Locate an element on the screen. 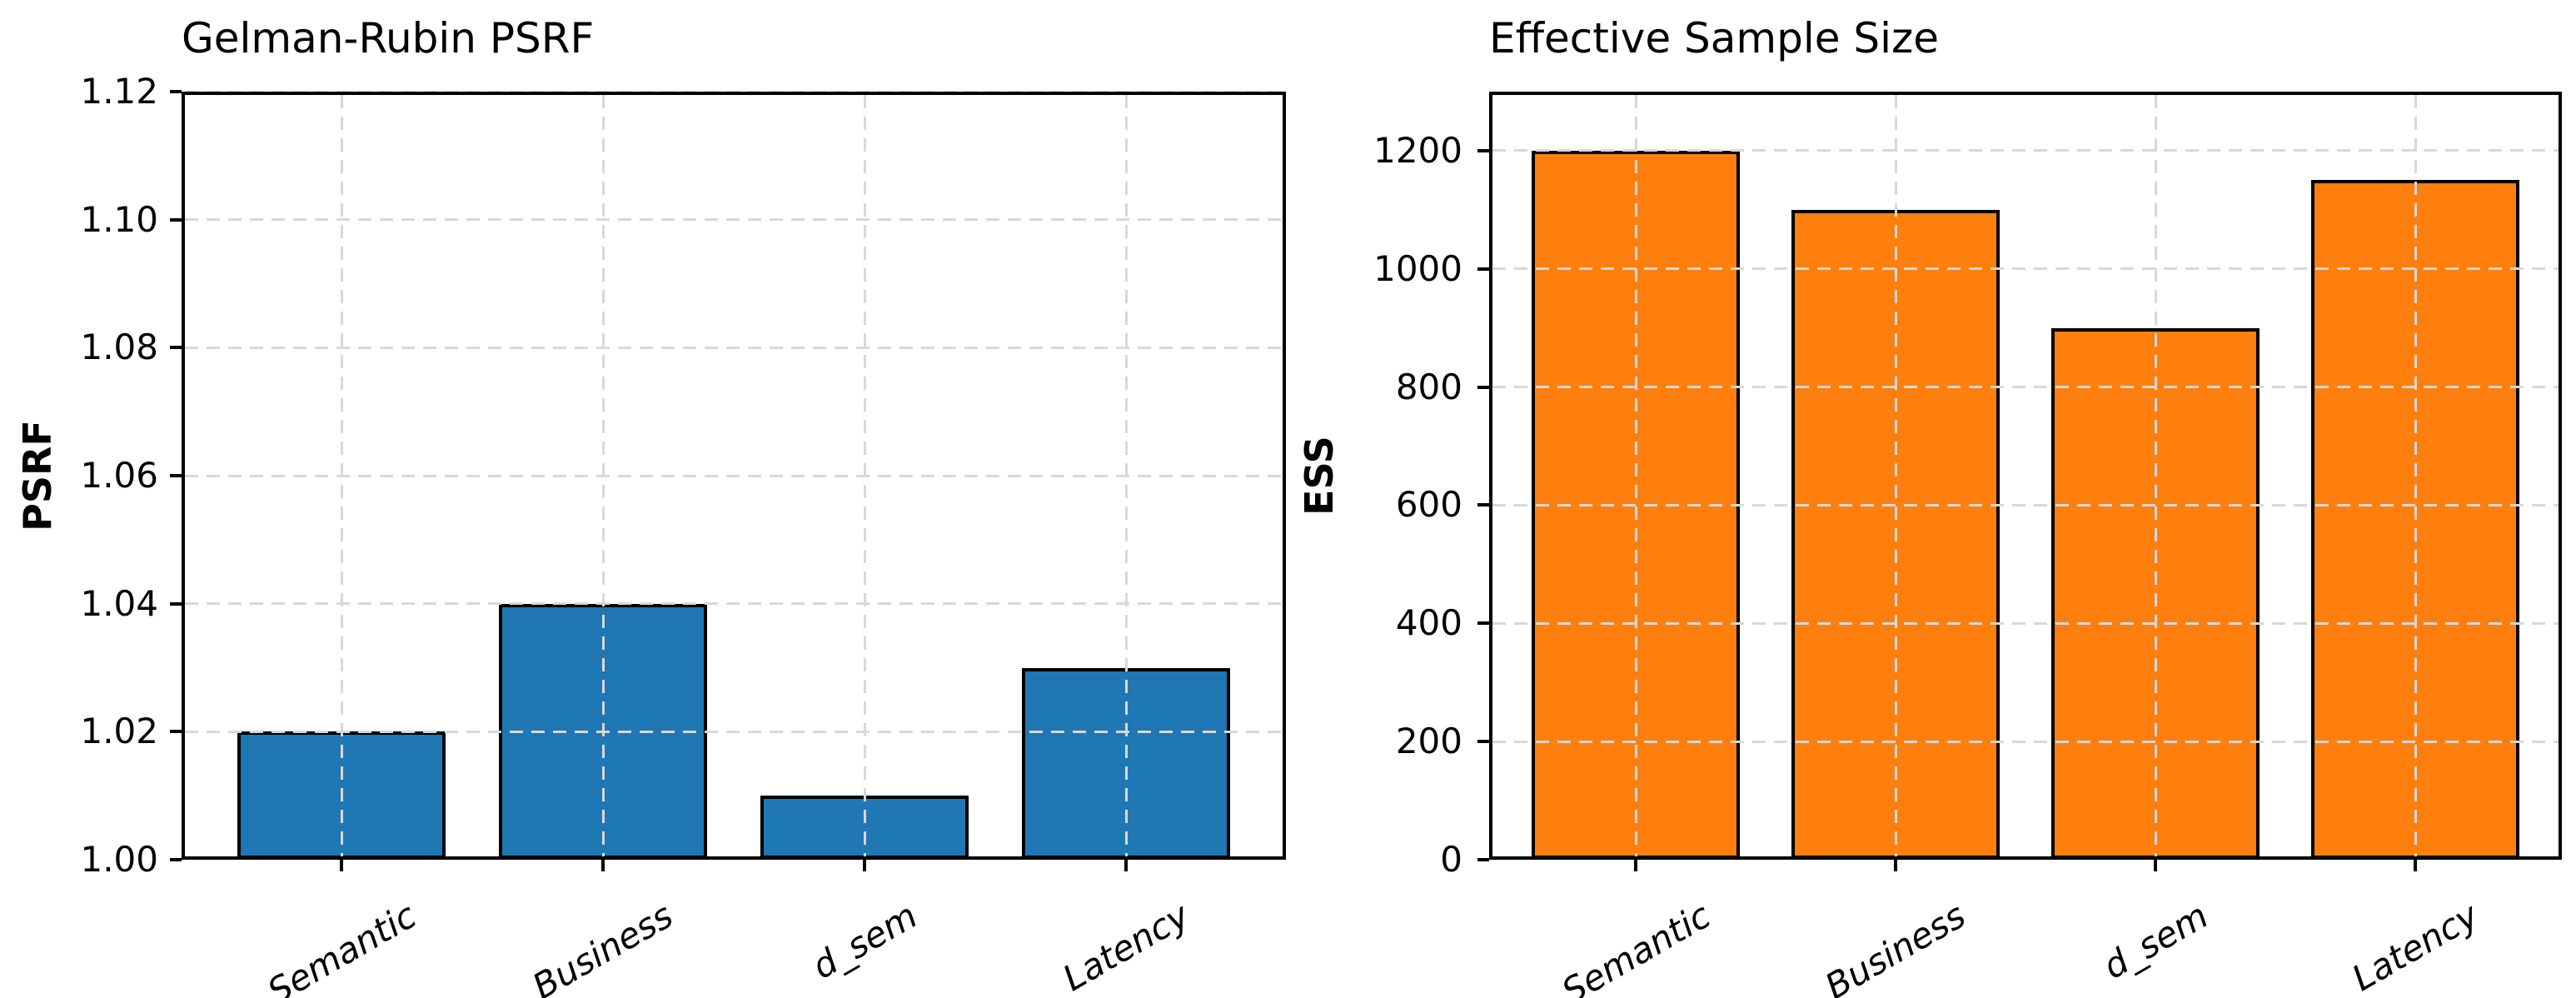 This screenshot has height=998, width=2576. y-tick-label: 1.10 is located at coordinates (119, 219).